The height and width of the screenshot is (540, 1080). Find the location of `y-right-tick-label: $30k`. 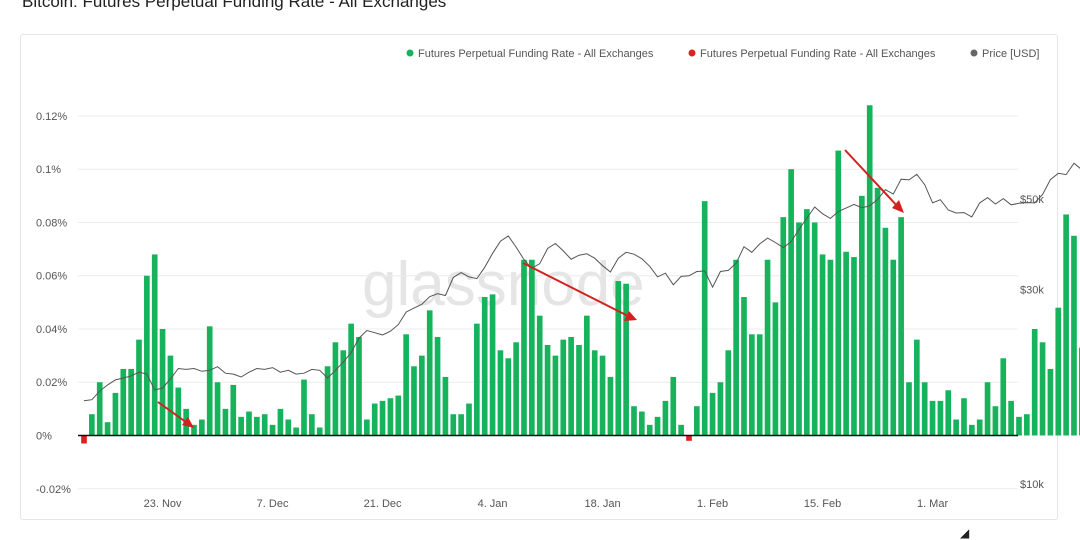

y-right-tick-label: $30k is located at coordinates (1032, 290).